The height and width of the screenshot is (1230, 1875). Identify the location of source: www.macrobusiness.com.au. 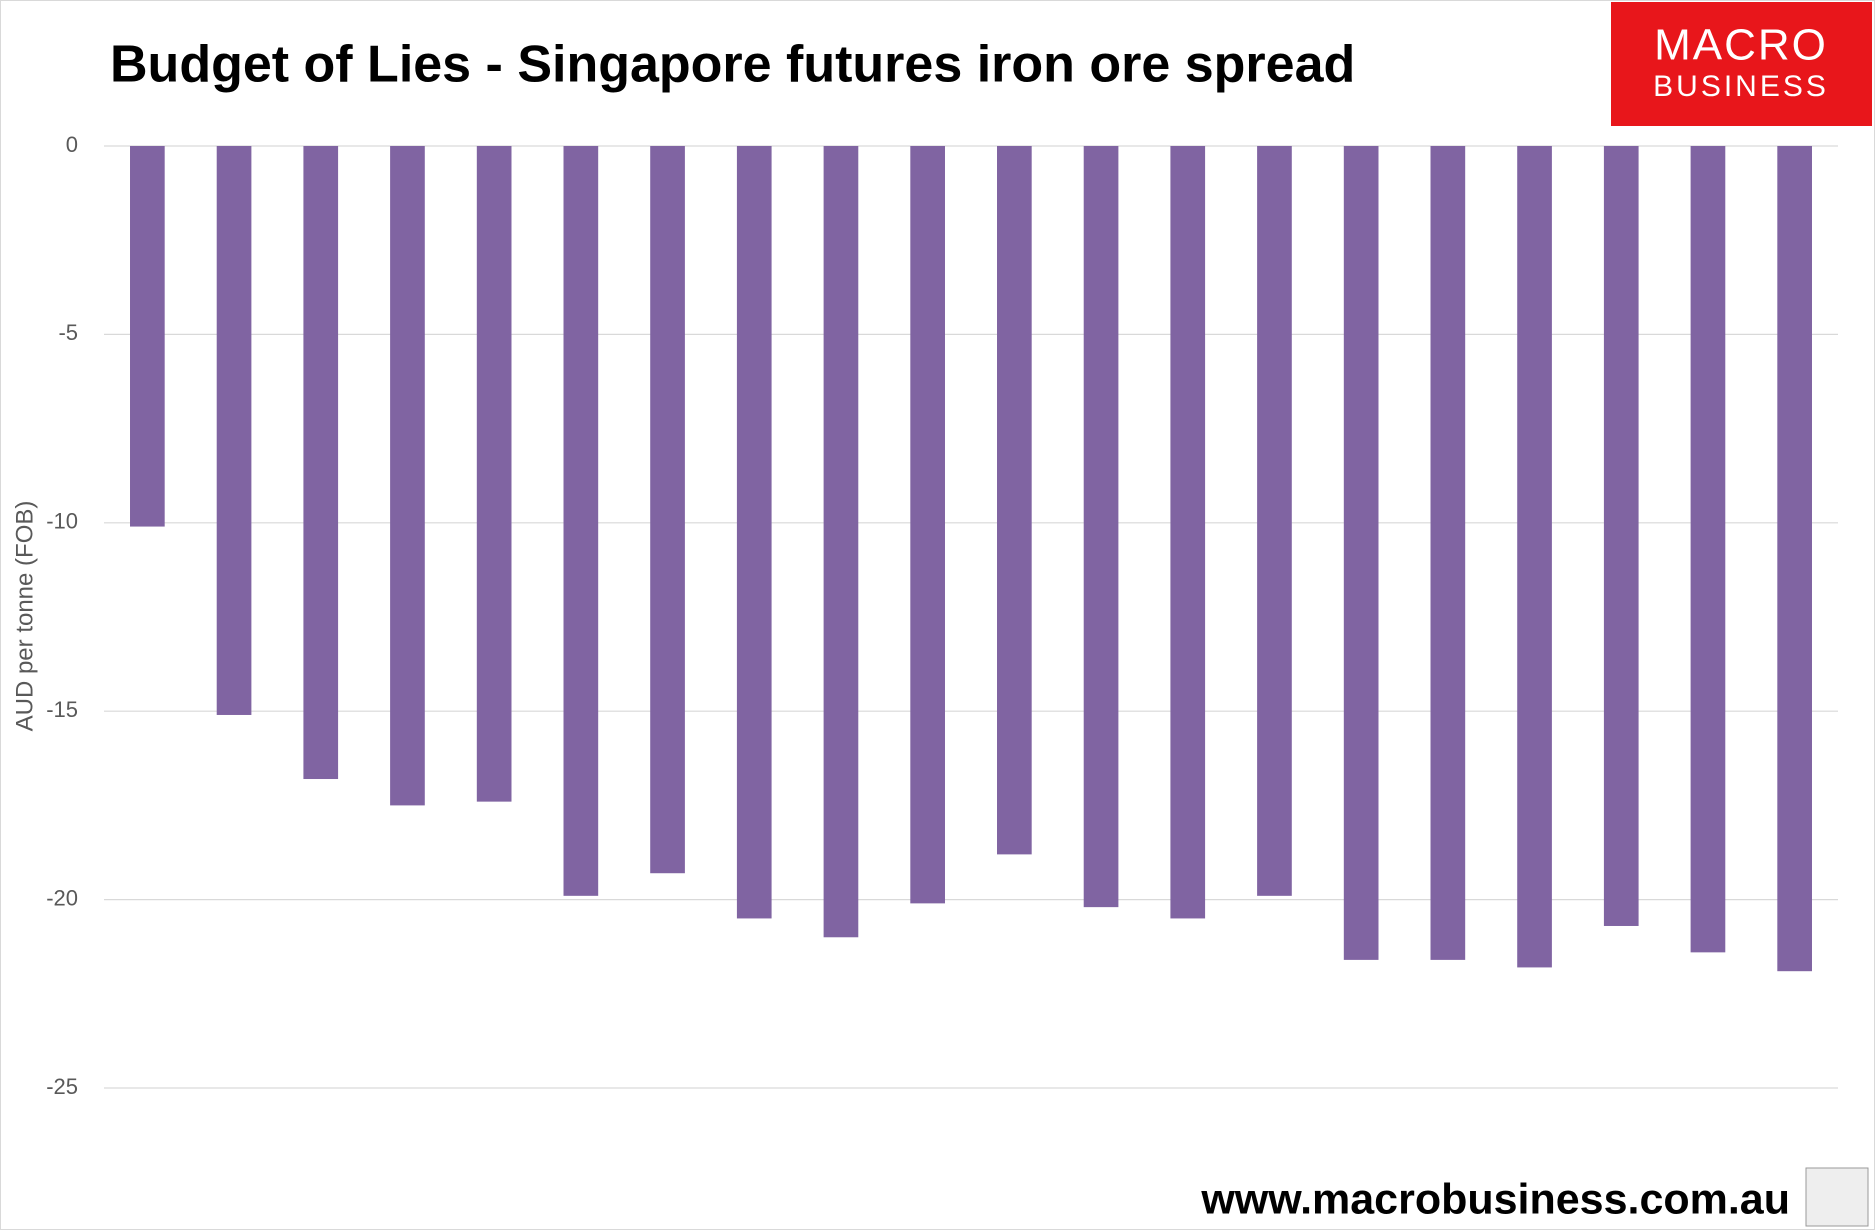
(1495, 1199).